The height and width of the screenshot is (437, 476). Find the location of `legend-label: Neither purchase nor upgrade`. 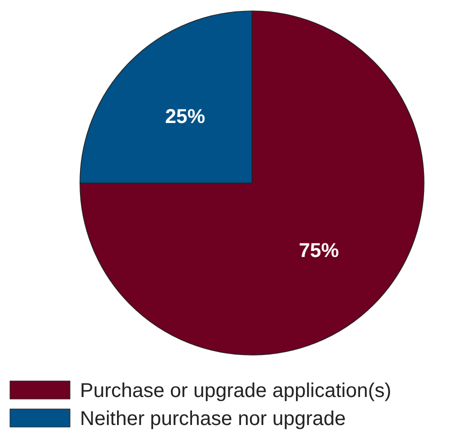

legend-label: Neither purchase nor upgrade is located at coordinates (213, 419).